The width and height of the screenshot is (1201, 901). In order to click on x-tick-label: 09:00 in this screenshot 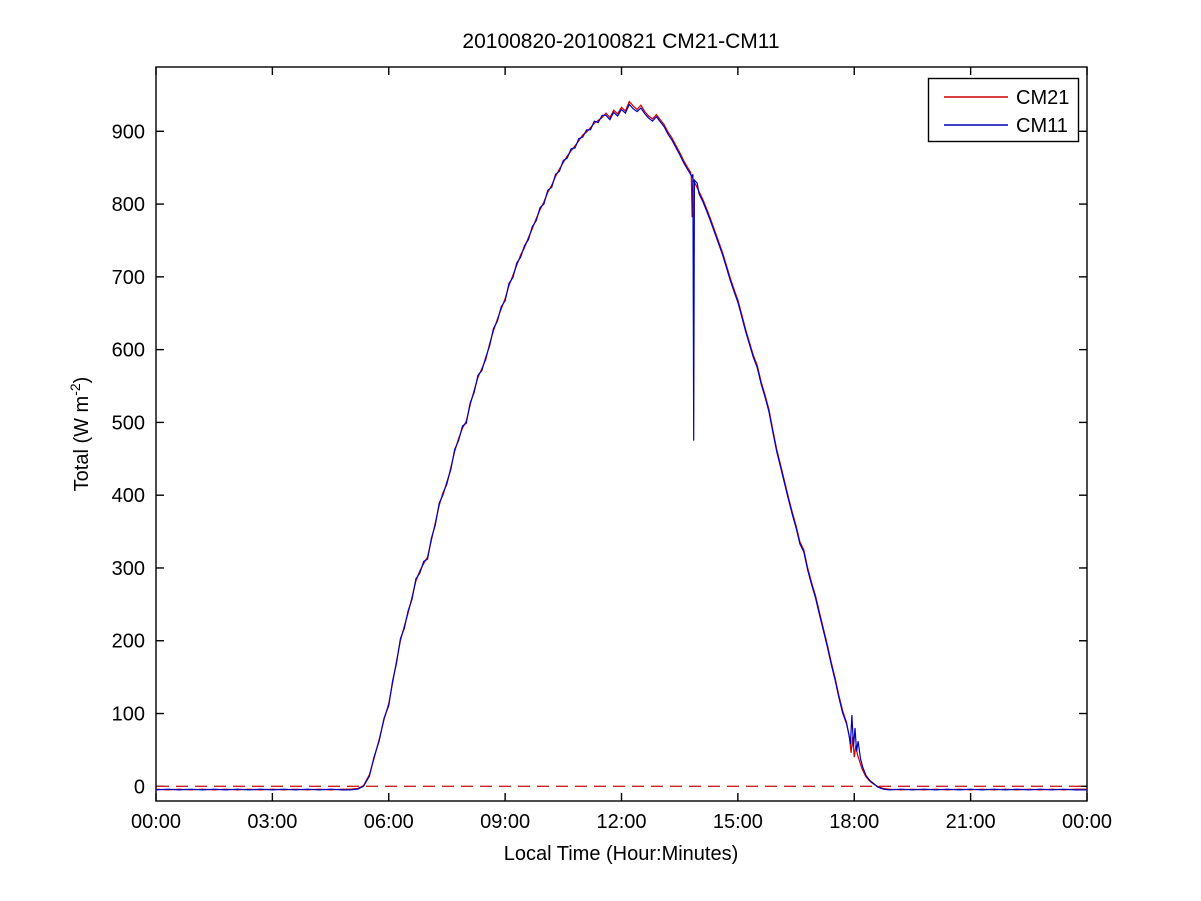, I will do `click(505, 822)`.